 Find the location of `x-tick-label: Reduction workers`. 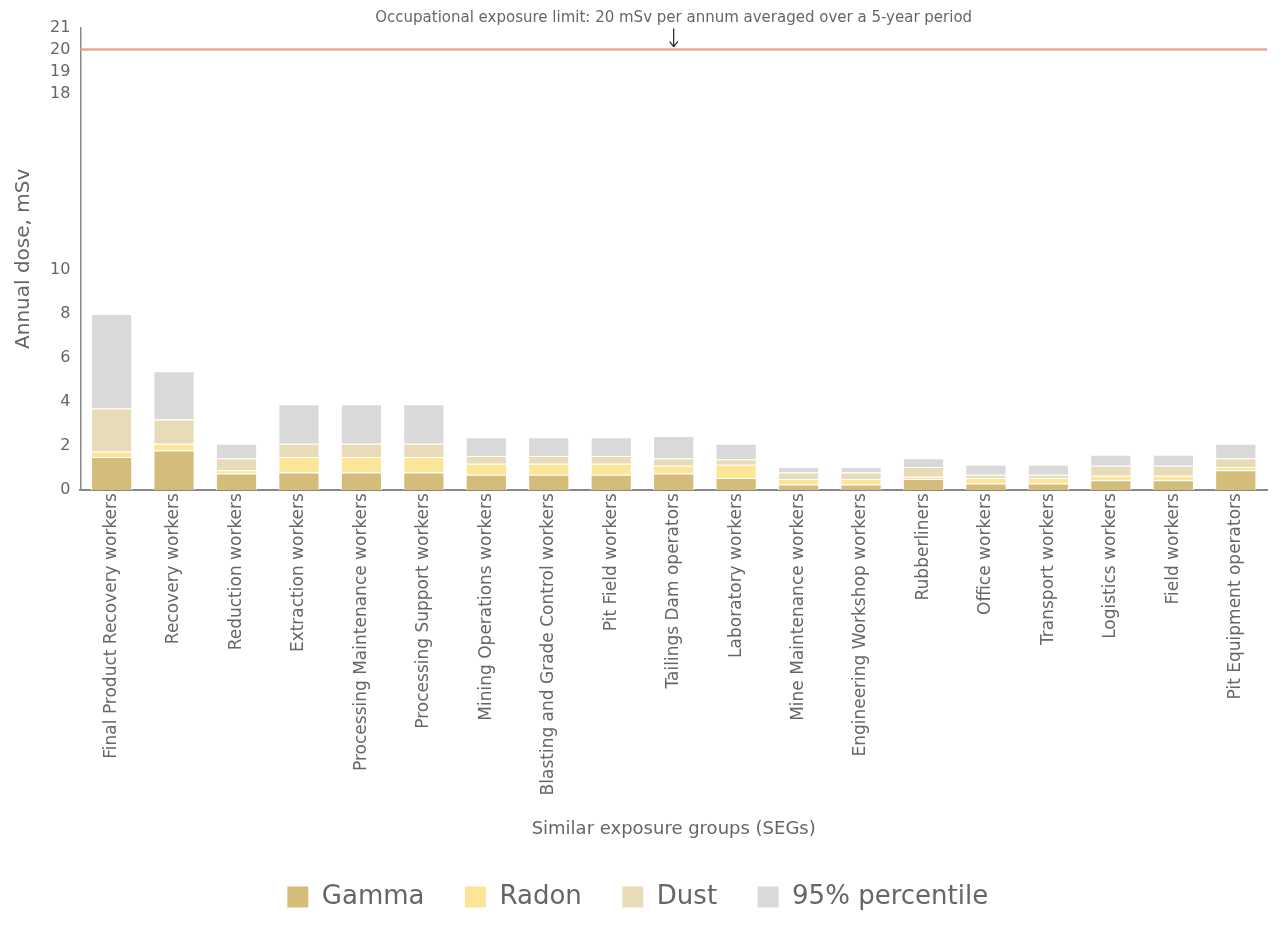

x-tick-label: Reduction workers is located at coordinates (234, 571).